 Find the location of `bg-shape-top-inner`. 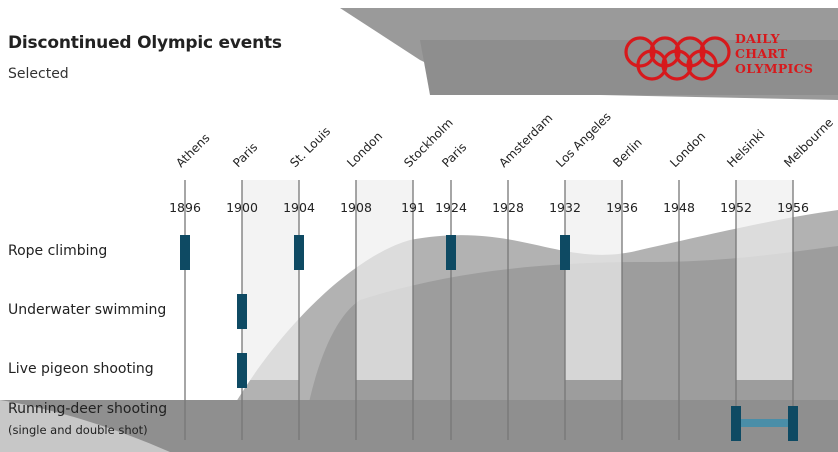

bg-shape-top-inner is located at coordinates (629, 67).